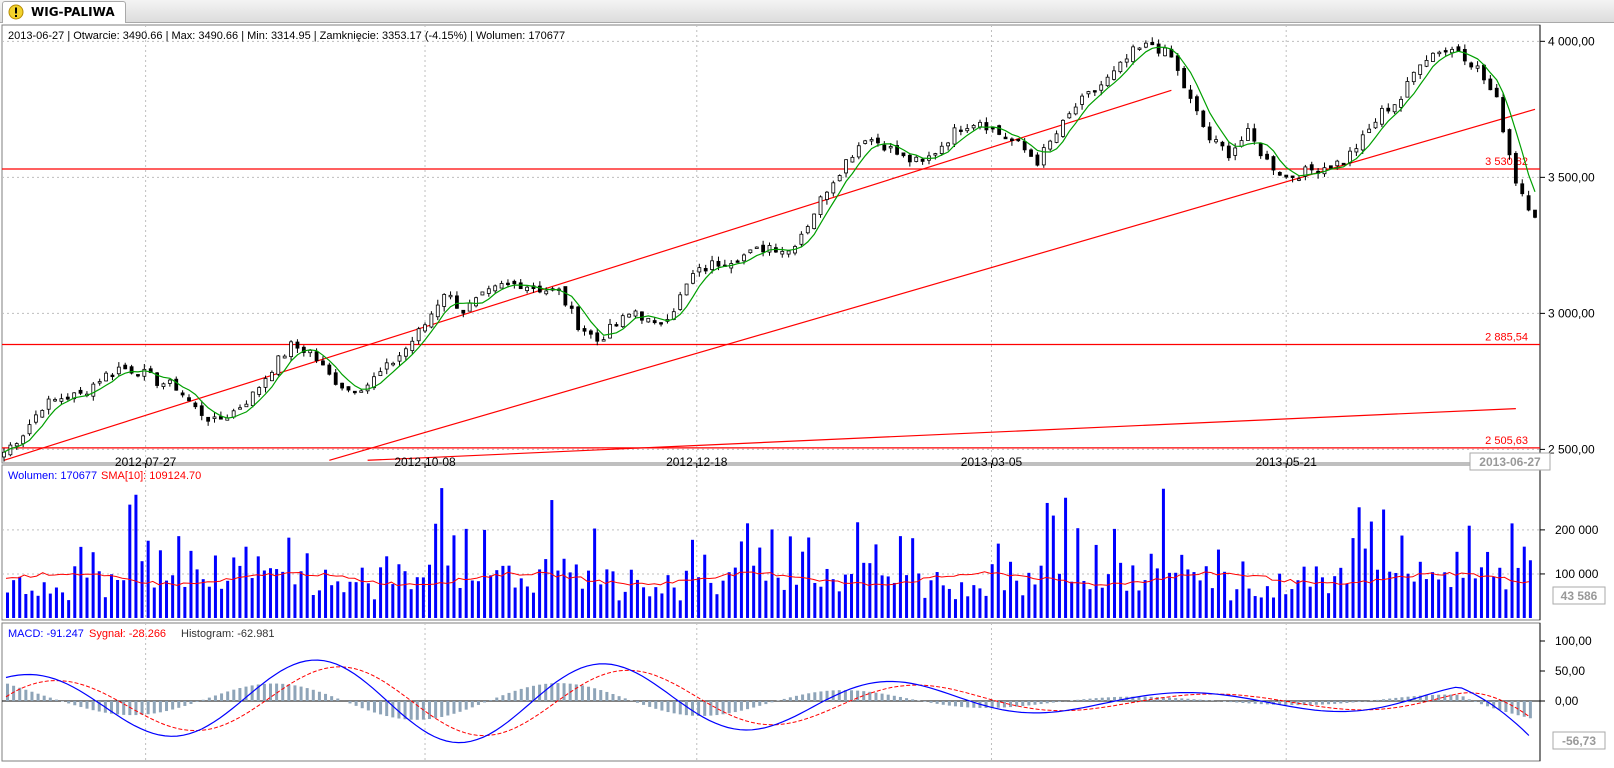 Image resolution: width=1614 pixels, height=768 pixels. What do you see at coordinates (64, 12) in the screenshot?
I see `tab-wig-paliwa: WIG-PALIWA` at bounding box center [64, 12].